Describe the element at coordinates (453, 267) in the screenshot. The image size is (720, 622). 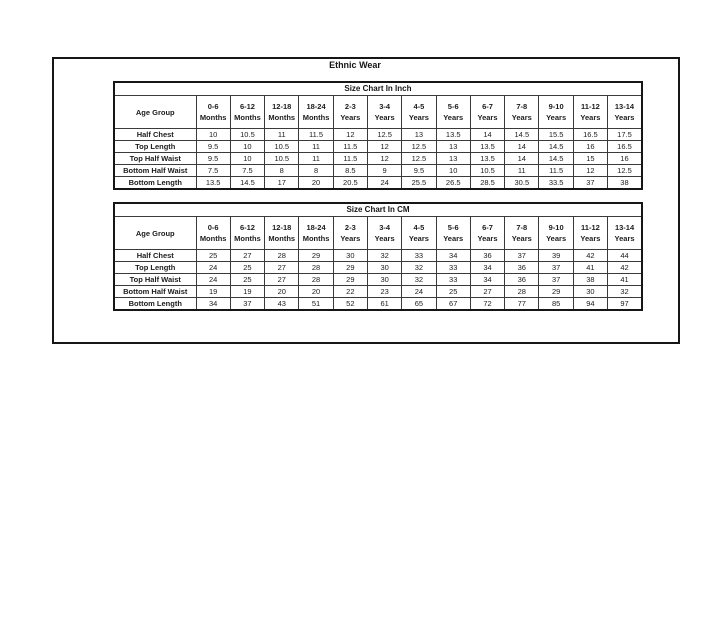
I see `cell-value: 33` at that location.